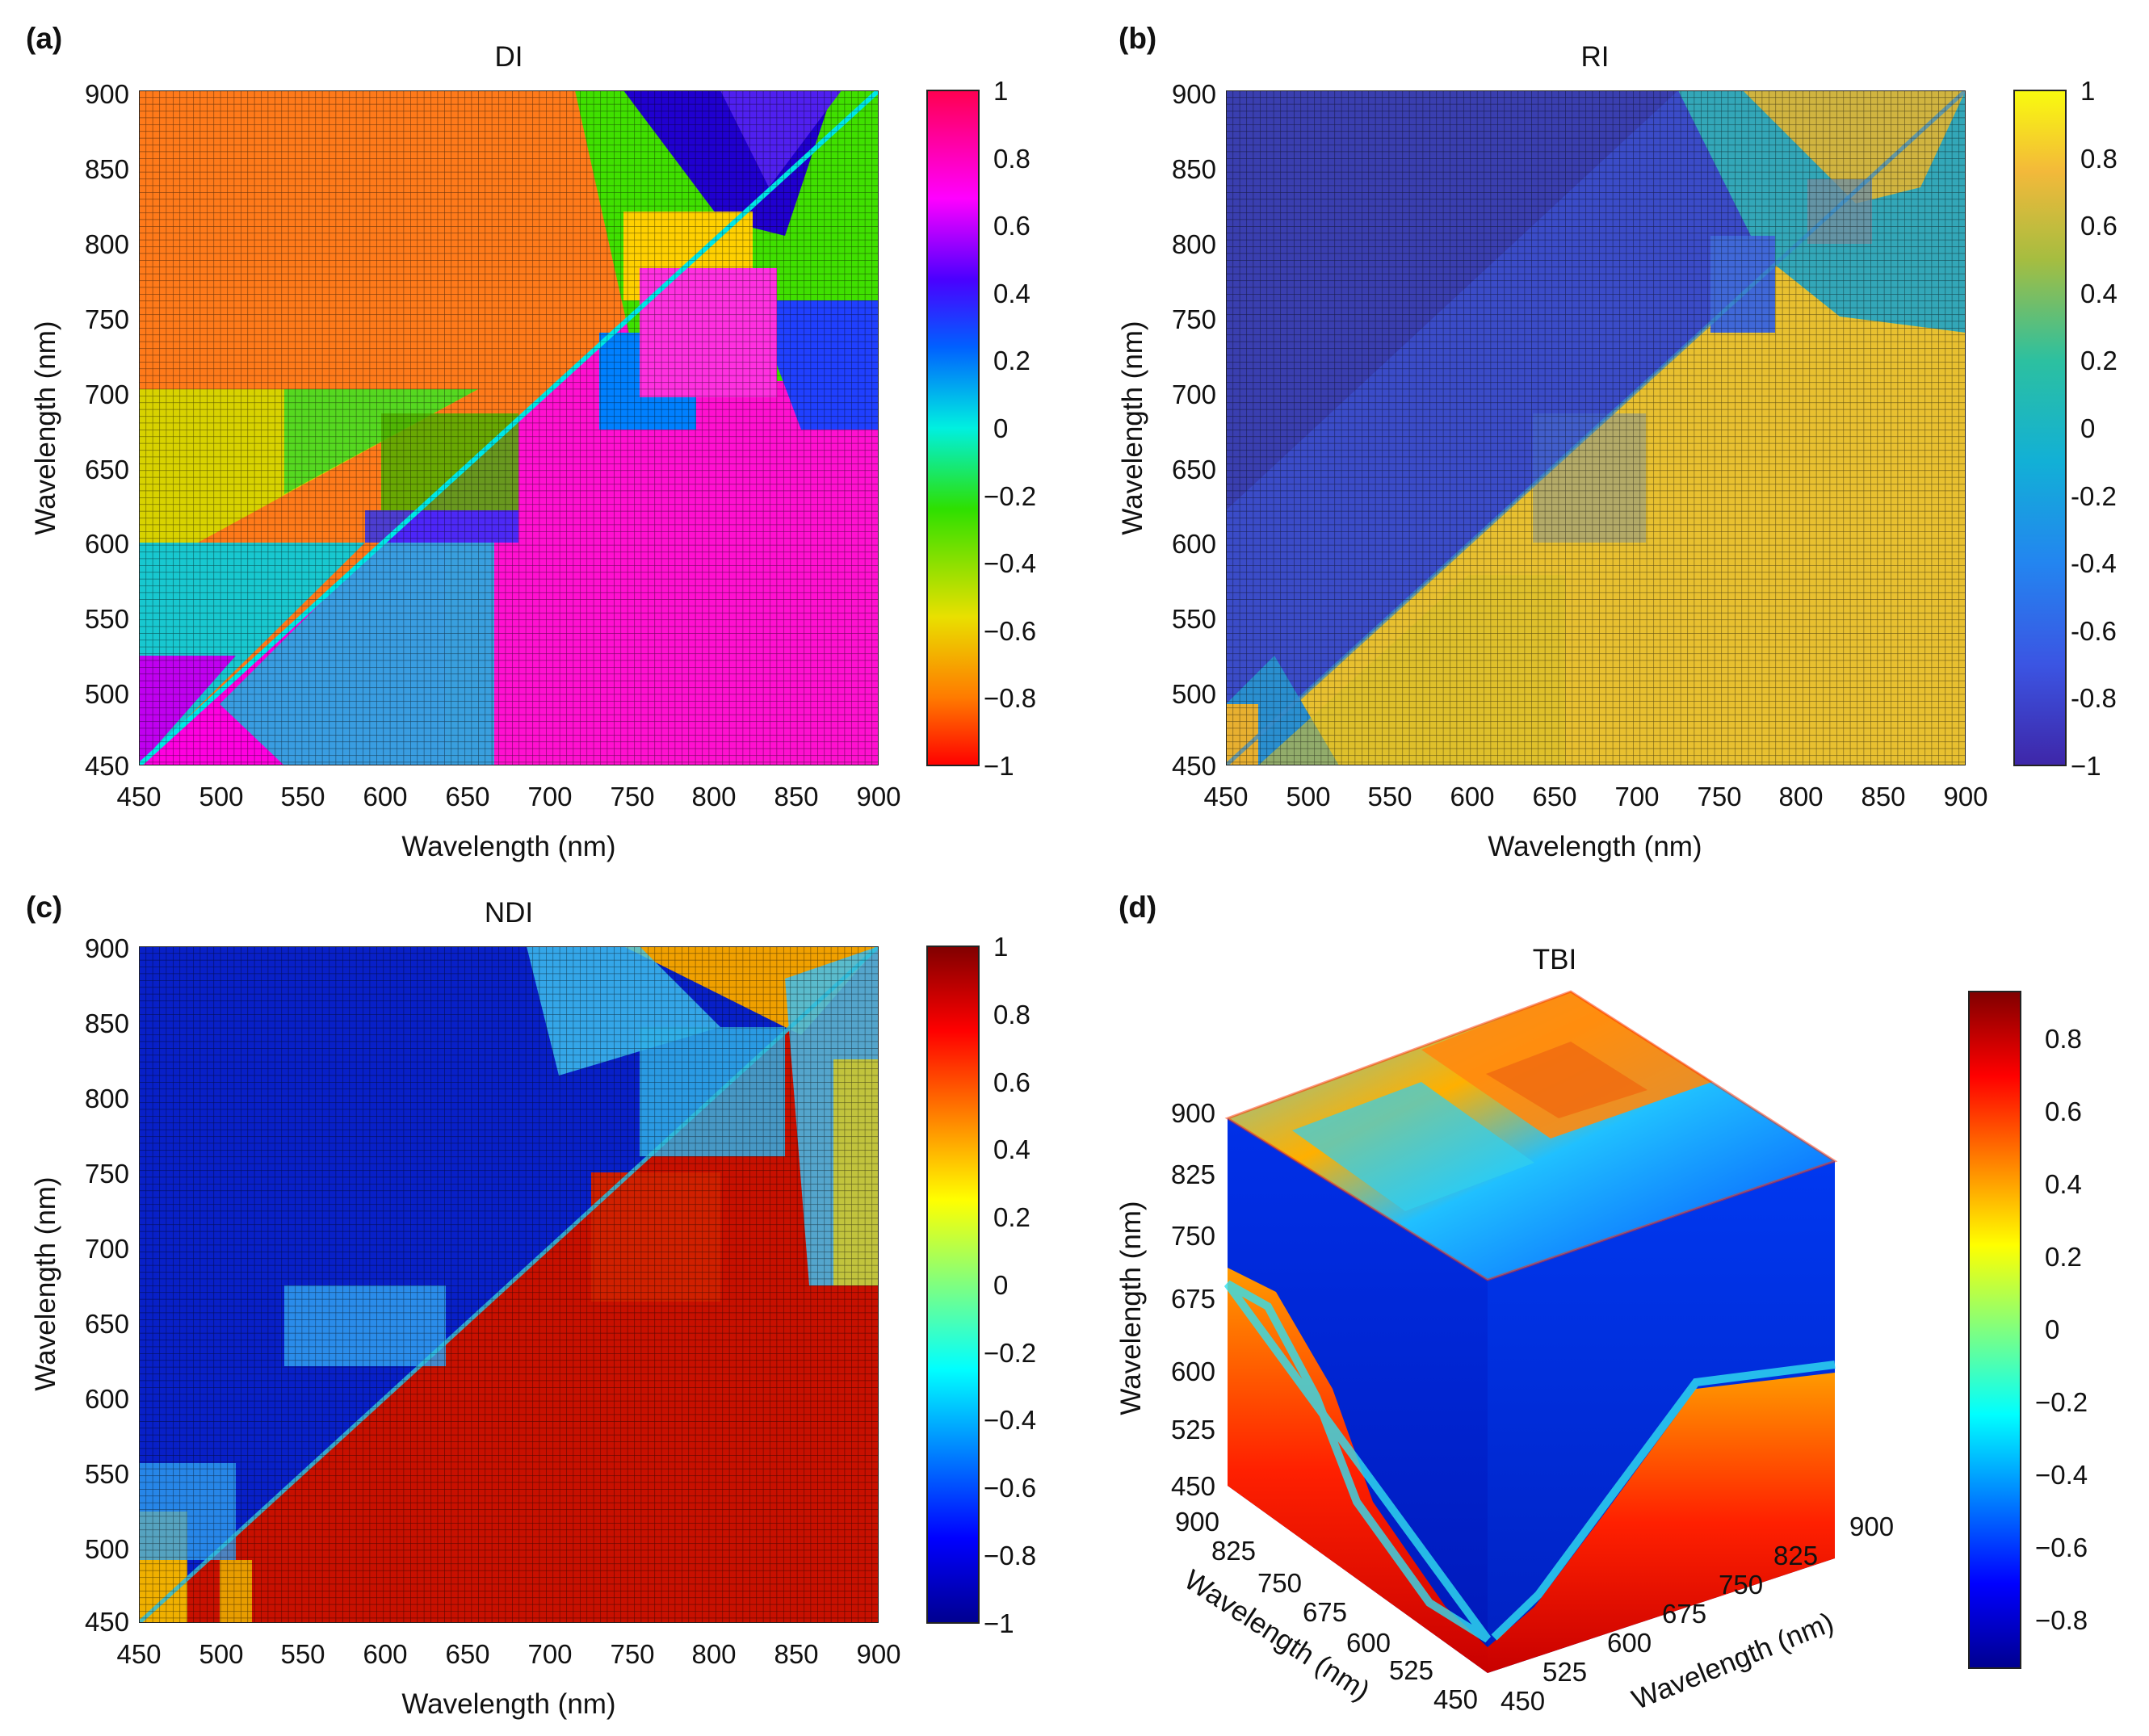  What do you see at coordinates (1193, 1430) in the screenshot?
I see `ztick: 525` at bounding box center [1193, 1430].